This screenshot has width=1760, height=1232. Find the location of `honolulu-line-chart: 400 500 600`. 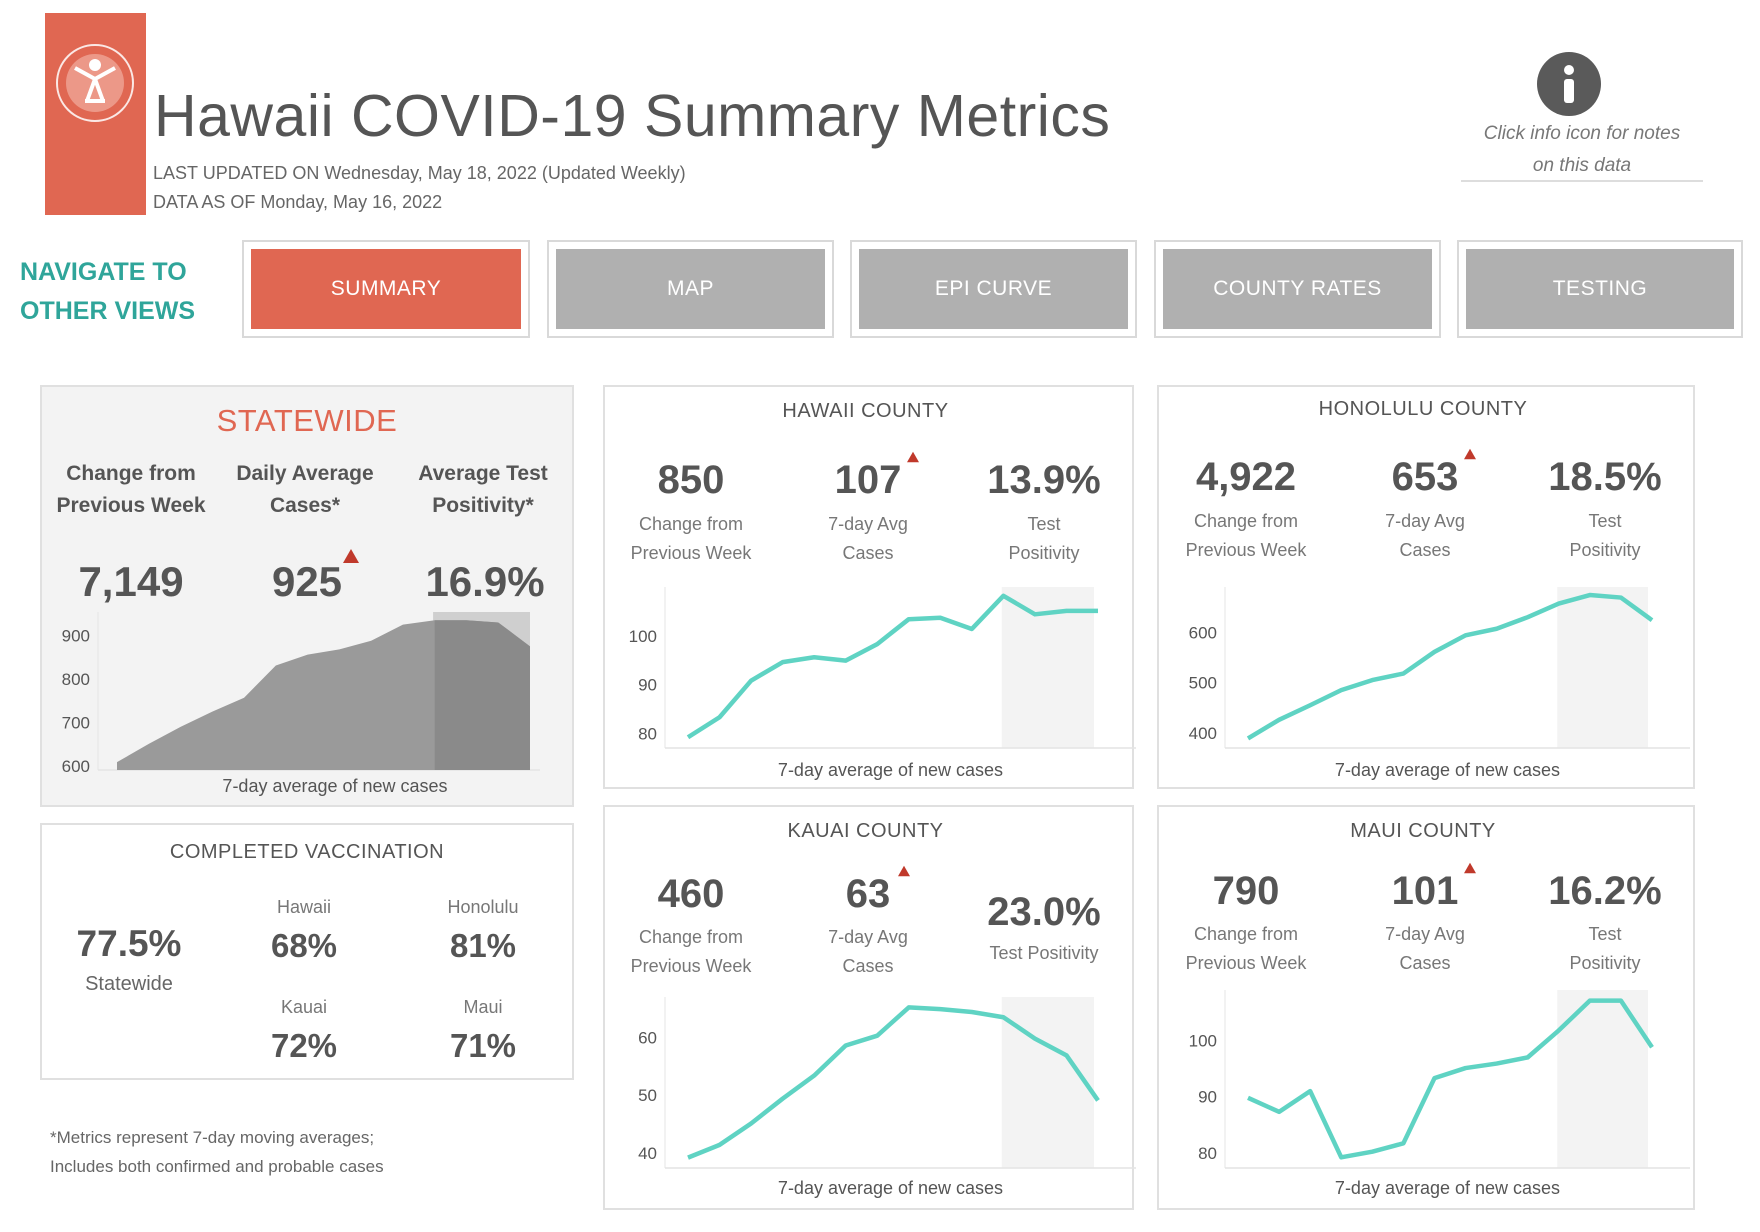

honolulu-line-chart: 400 500 600 is located at coordinates (1439, 668).